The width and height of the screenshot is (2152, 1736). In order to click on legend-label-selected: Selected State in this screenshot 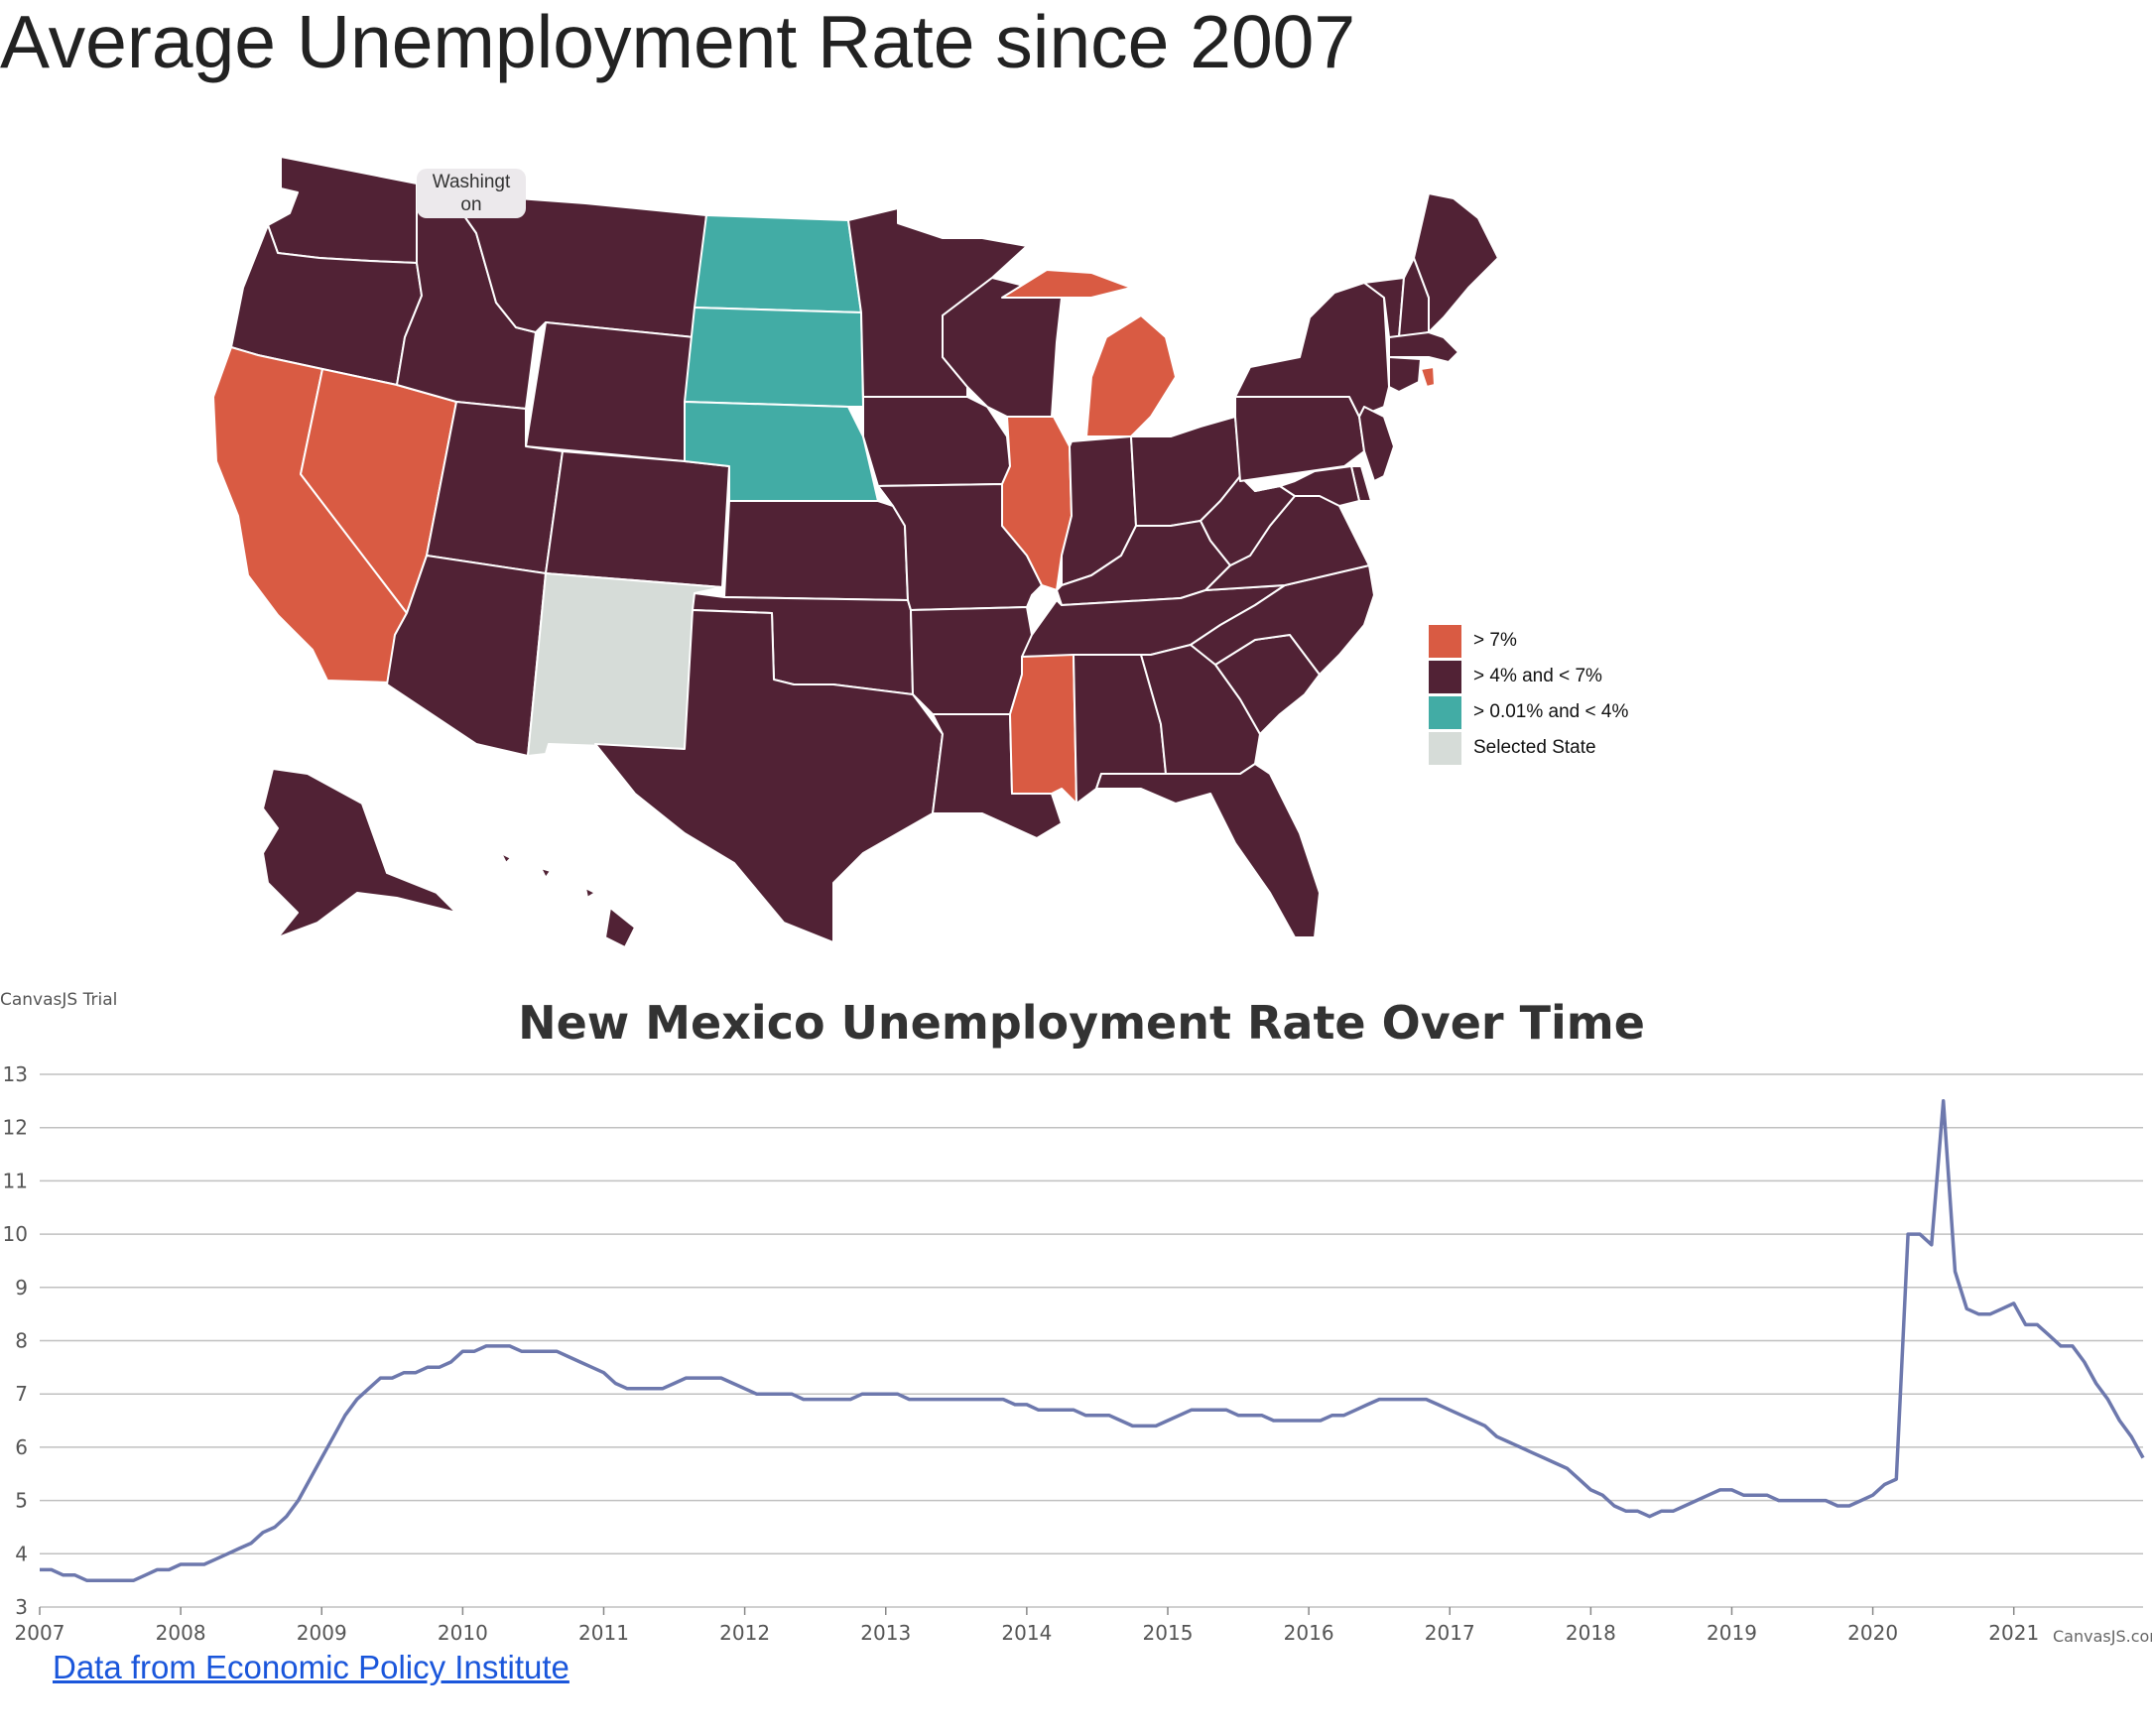, I will do `click(1535, 747)`.